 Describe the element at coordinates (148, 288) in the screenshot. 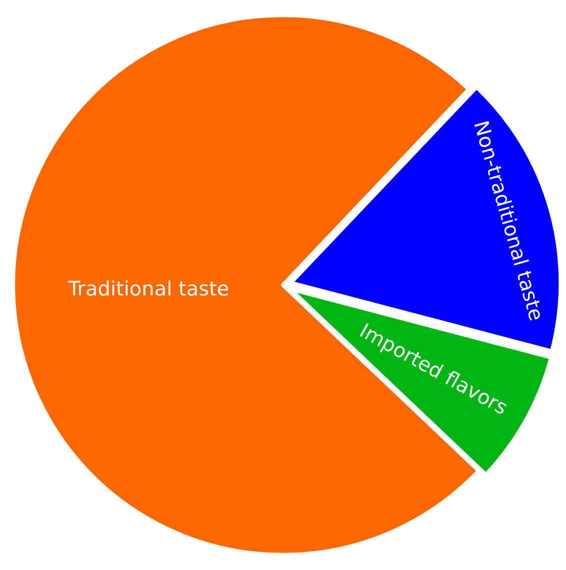

I see `slice-label: Traditional taste` at that location.